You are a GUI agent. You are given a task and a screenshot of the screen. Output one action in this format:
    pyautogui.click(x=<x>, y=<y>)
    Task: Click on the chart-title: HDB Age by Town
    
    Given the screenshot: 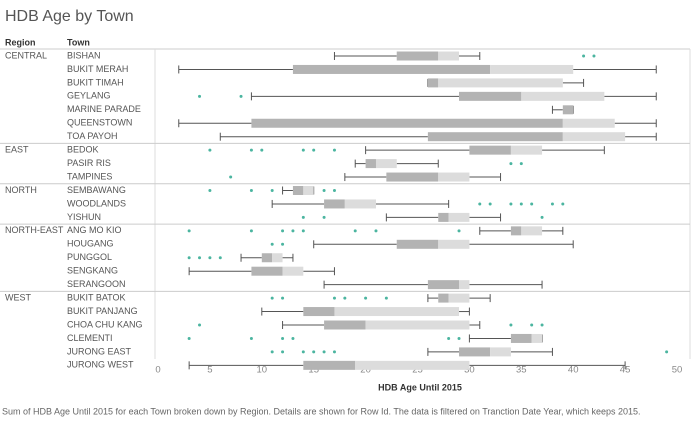 What is the action you would take?
    pyautogui.click(x=69, y=16)
    